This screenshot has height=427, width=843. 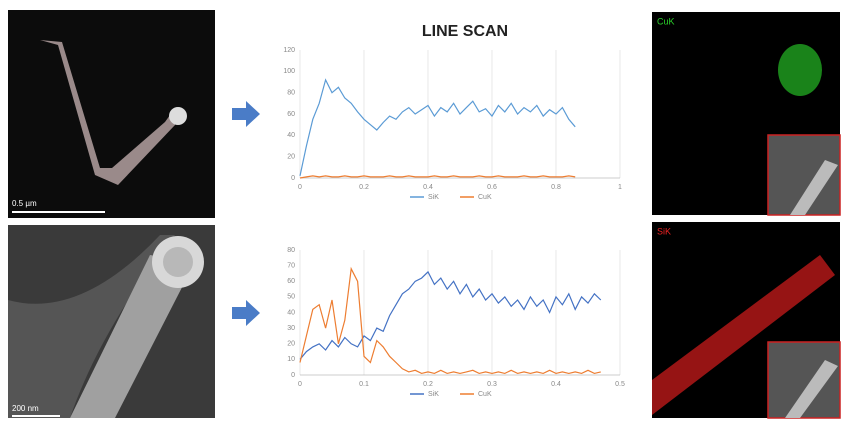 I want to click on y-tick-label: 10, so click(x=291, y=359).